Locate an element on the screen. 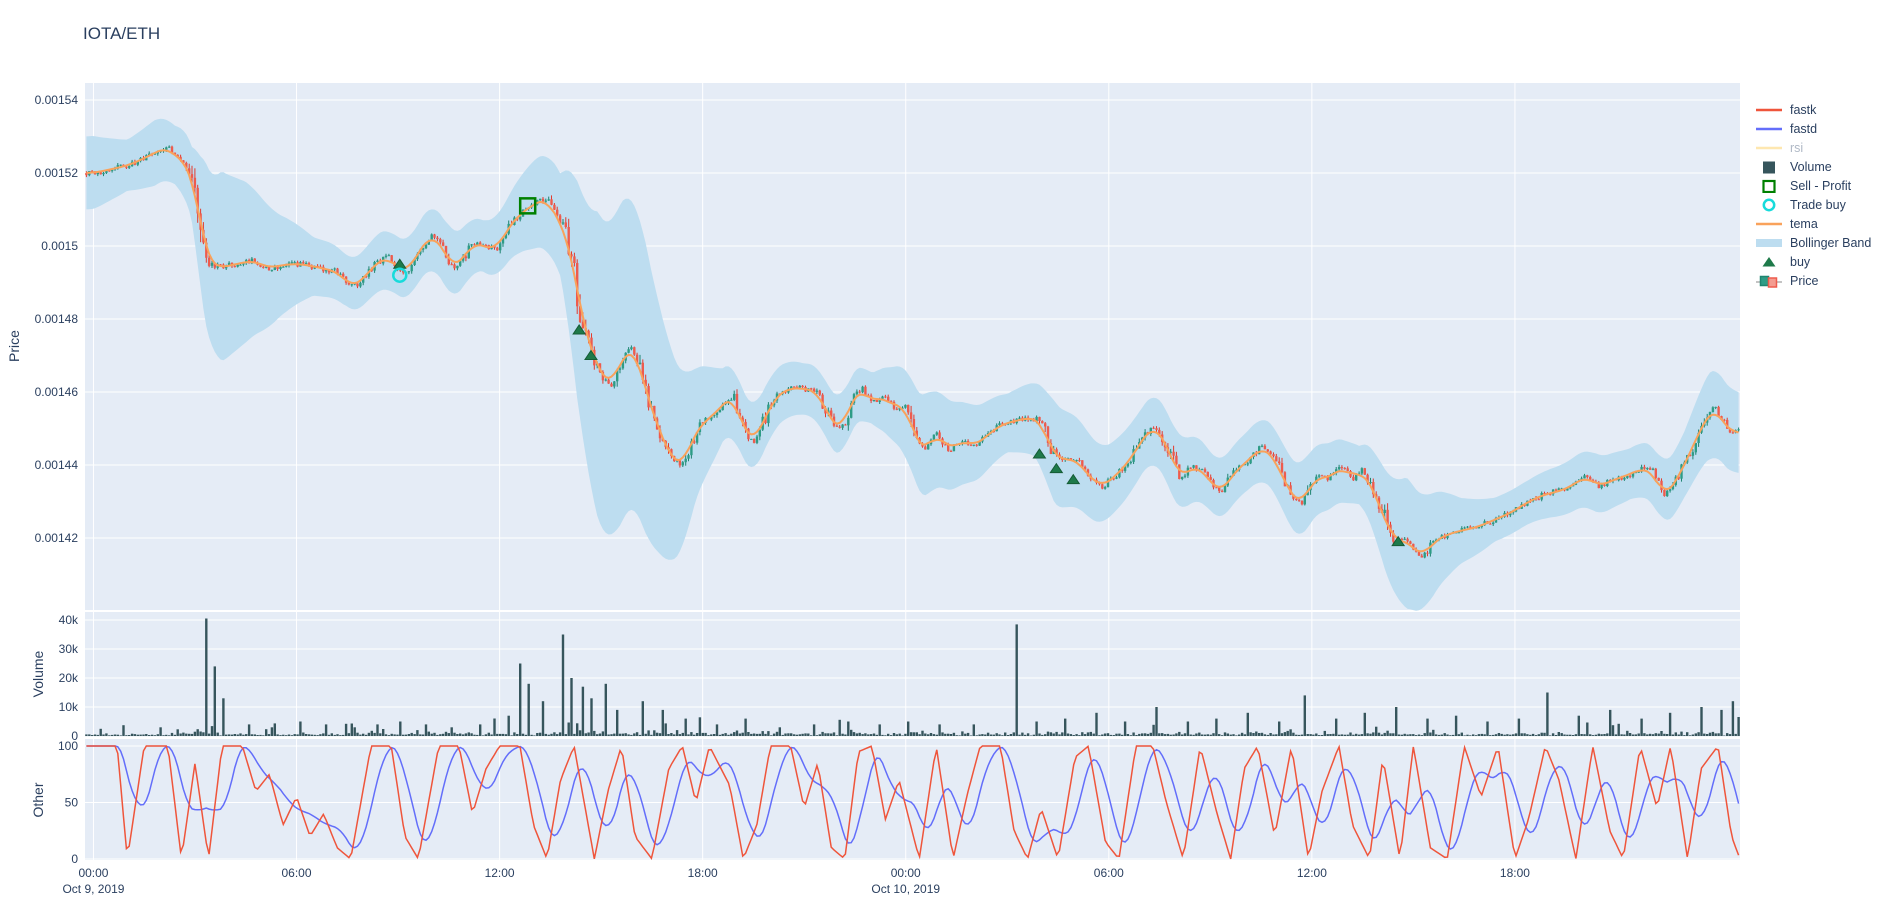  bollinger-band-legend-swatch-icon is located at coordinates (1769, 242).